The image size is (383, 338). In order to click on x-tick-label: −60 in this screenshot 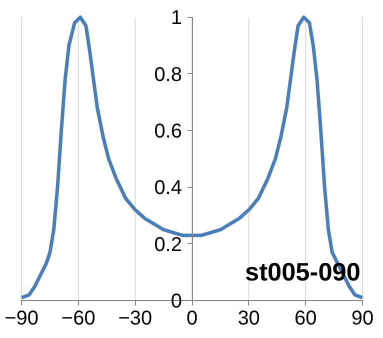, I will do `click(78, 319)`.